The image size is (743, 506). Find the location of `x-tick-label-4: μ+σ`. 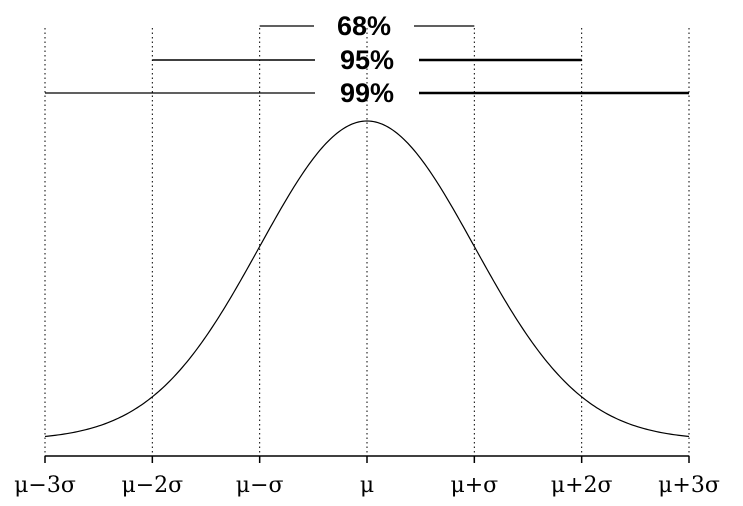

x-tick-label-4: μ+σ is located at coordinates (474, 485).